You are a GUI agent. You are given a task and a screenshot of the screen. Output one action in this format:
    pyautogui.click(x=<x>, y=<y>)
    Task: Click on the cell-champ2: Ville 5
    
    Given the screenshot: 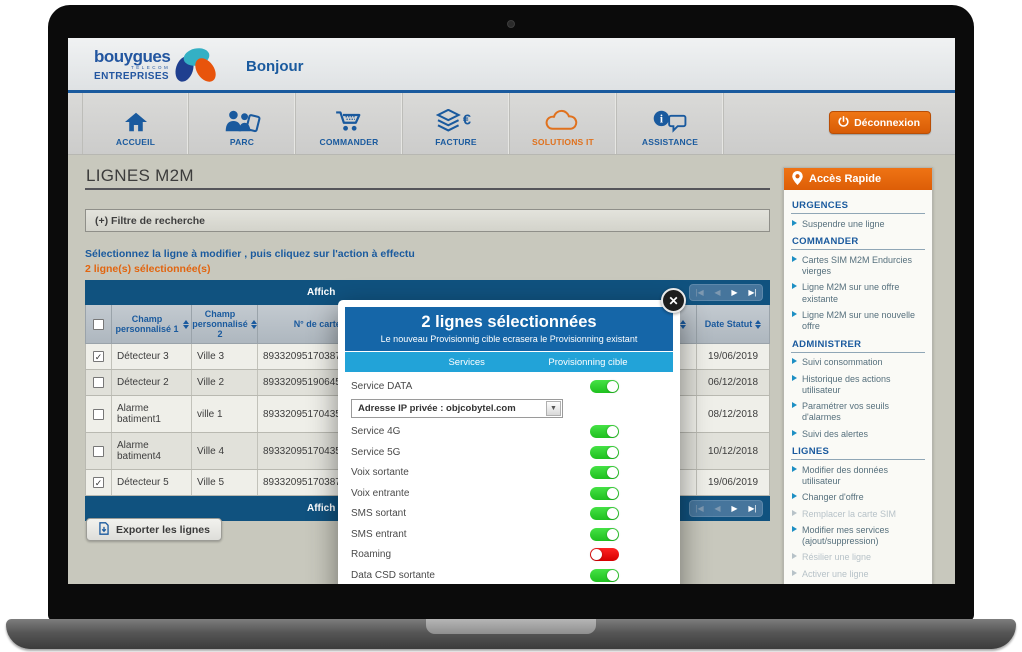 What is the action you would take?
    pyautogui.click(x=225, y=482)
    